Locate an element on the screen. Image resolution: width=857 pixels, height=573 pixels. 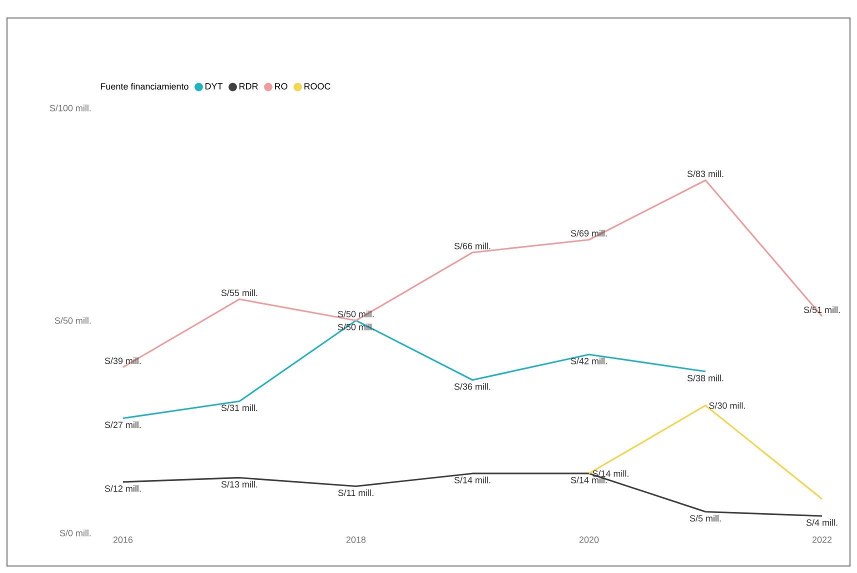
legend-label: RDR is located at coordinates (248, 86).